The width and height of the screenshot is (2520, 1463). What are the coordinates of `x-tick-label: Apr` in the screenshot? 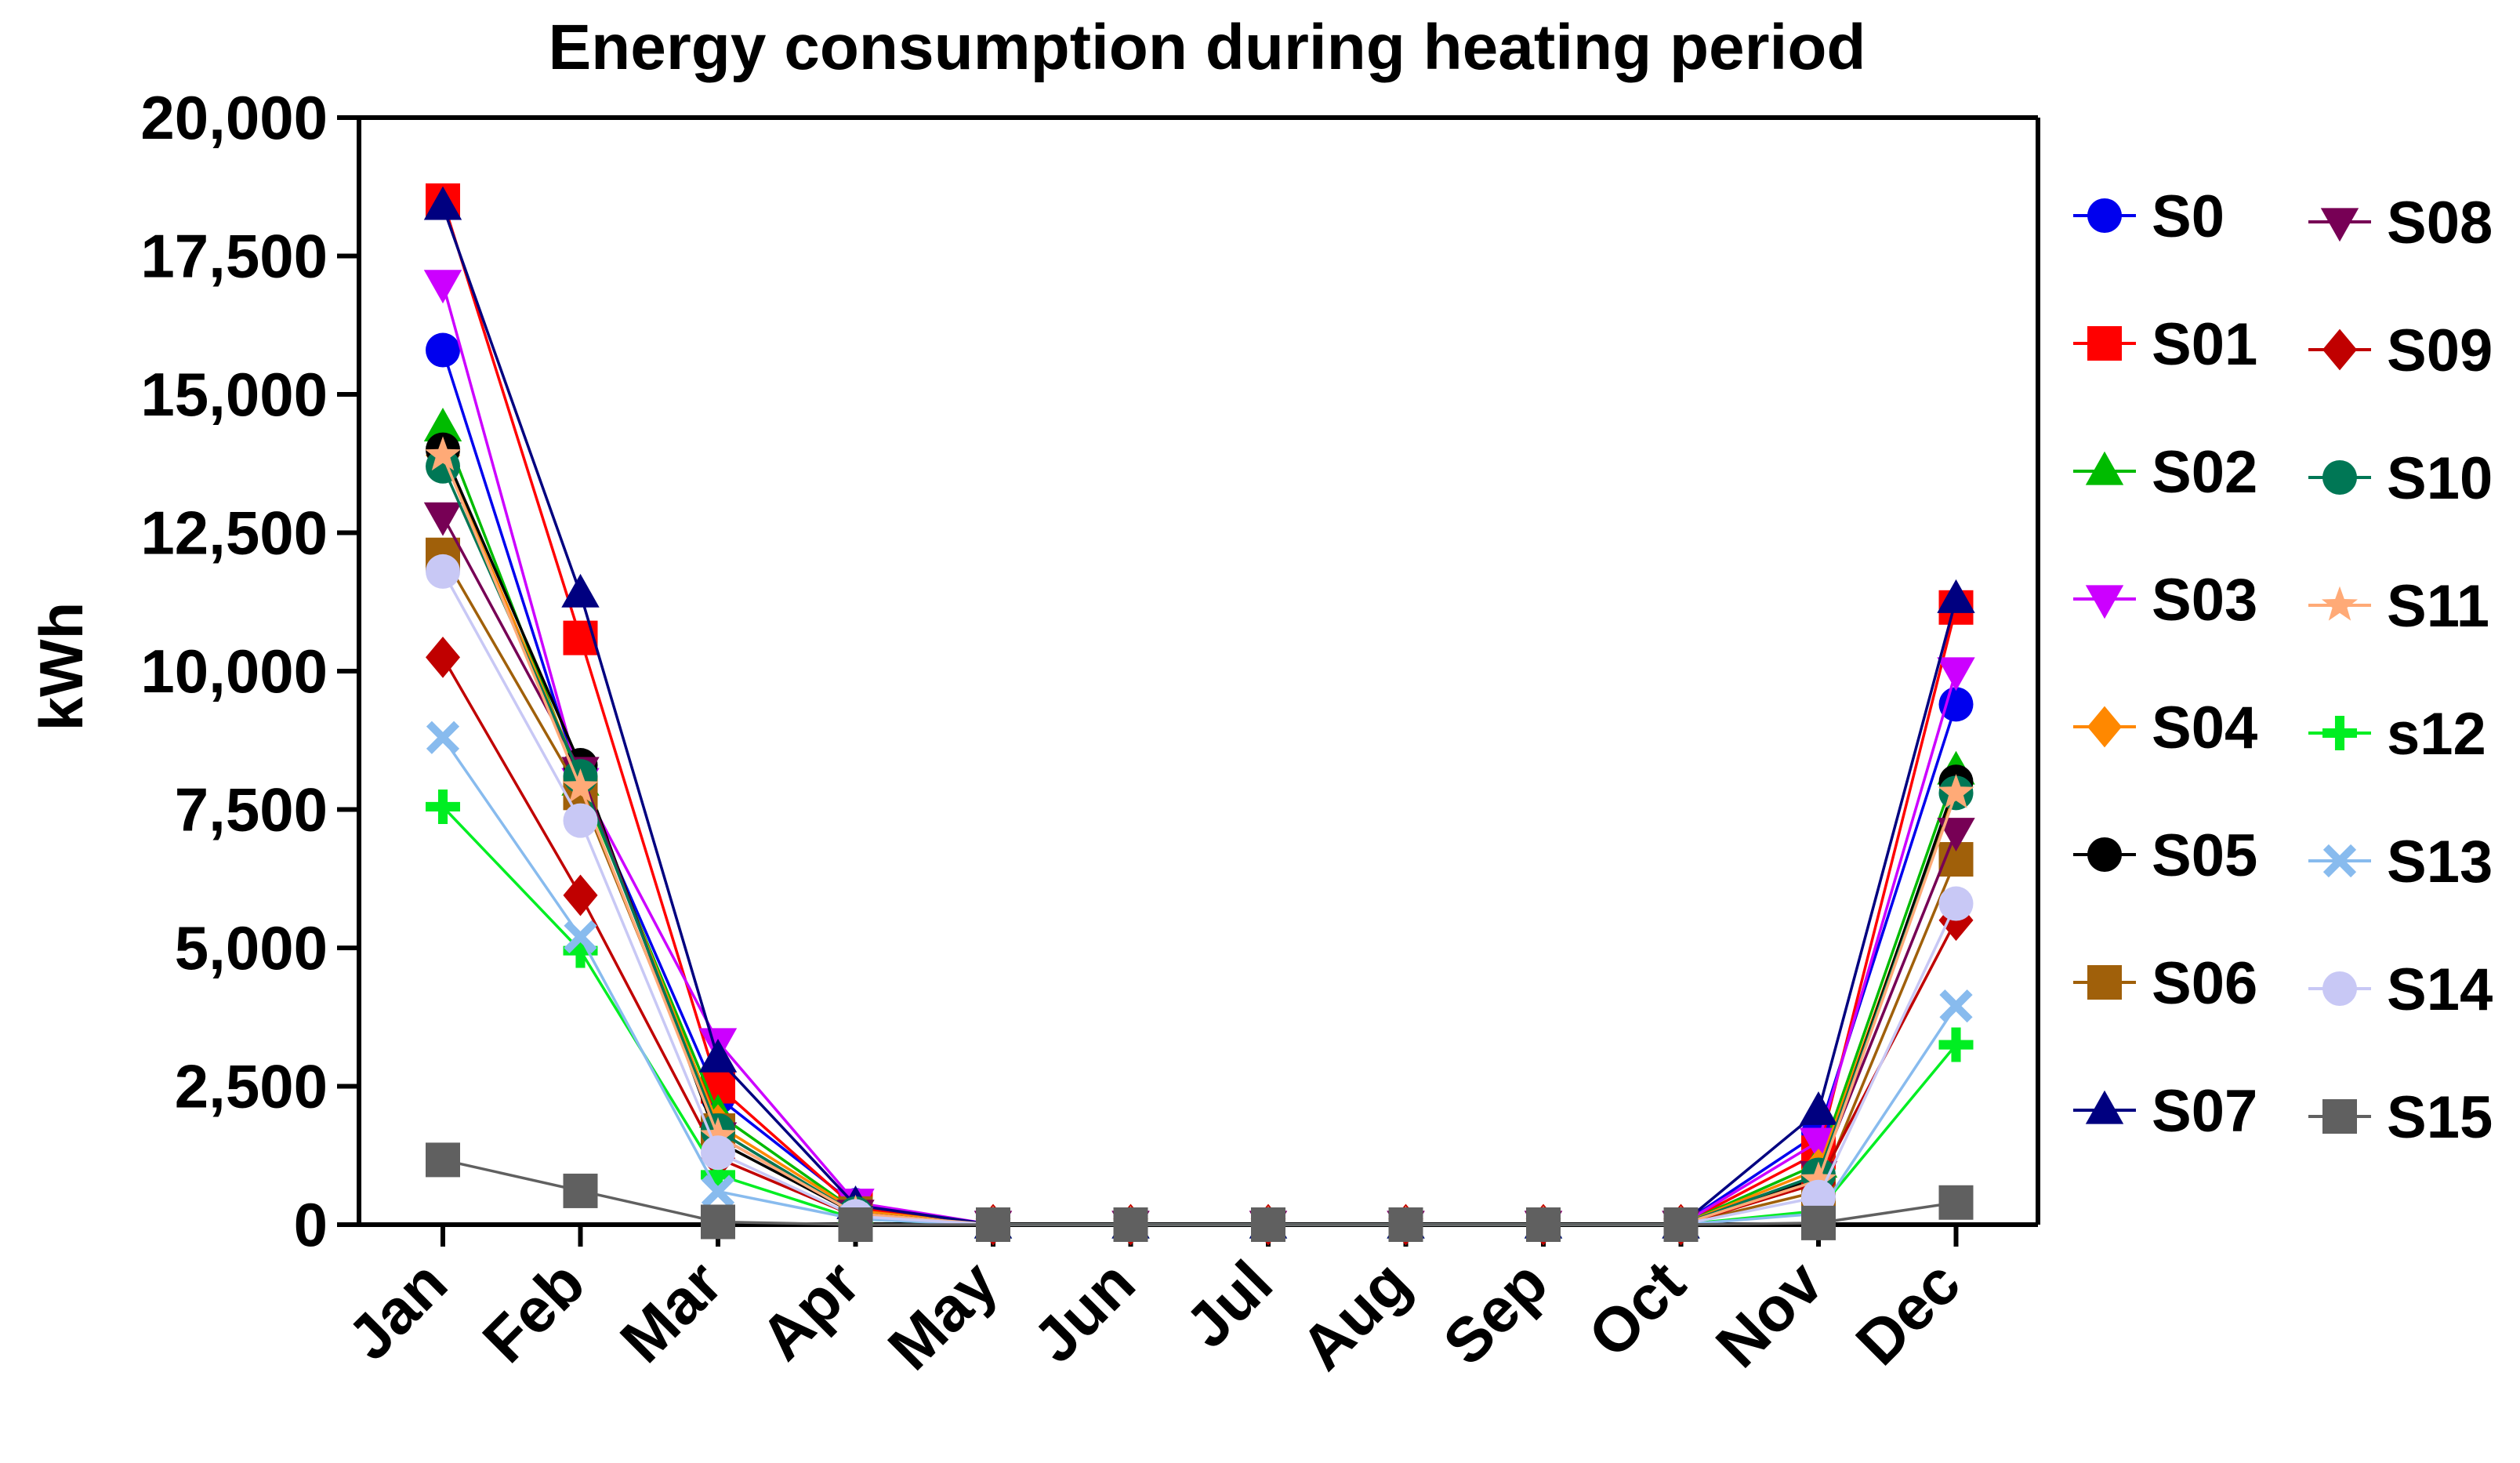 It's located at (809, 1310).